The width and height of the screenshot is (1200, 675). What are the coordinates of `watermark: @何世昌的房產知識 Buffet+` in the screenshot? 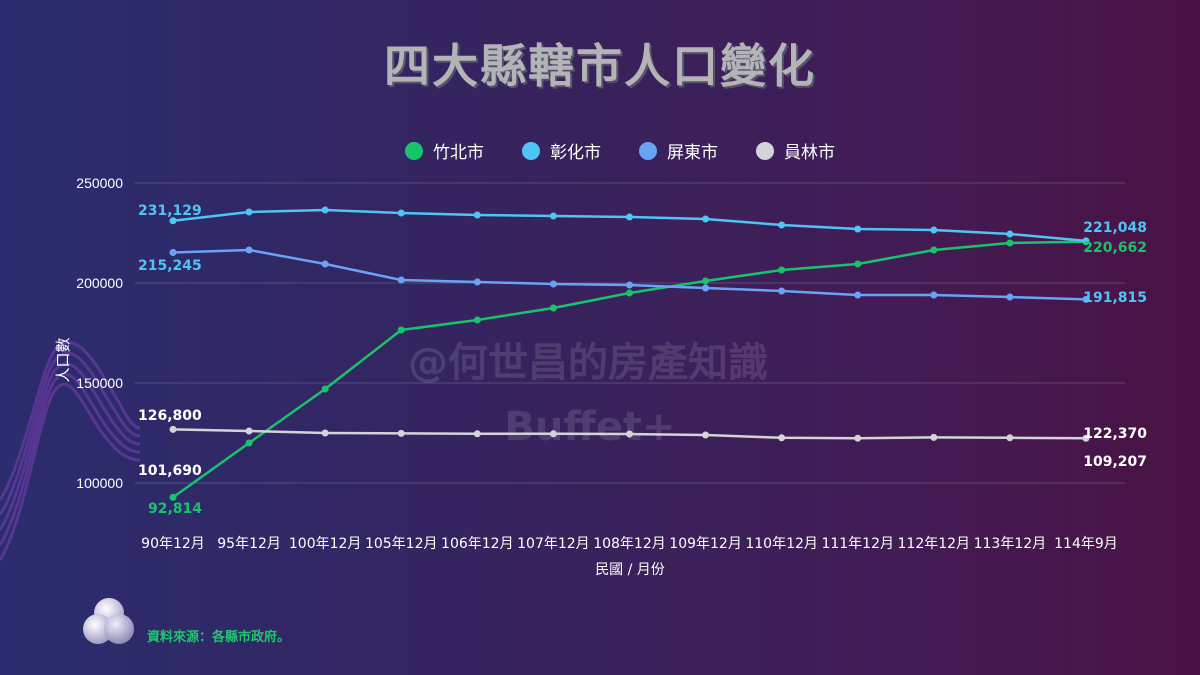 It's located at (588, 395).